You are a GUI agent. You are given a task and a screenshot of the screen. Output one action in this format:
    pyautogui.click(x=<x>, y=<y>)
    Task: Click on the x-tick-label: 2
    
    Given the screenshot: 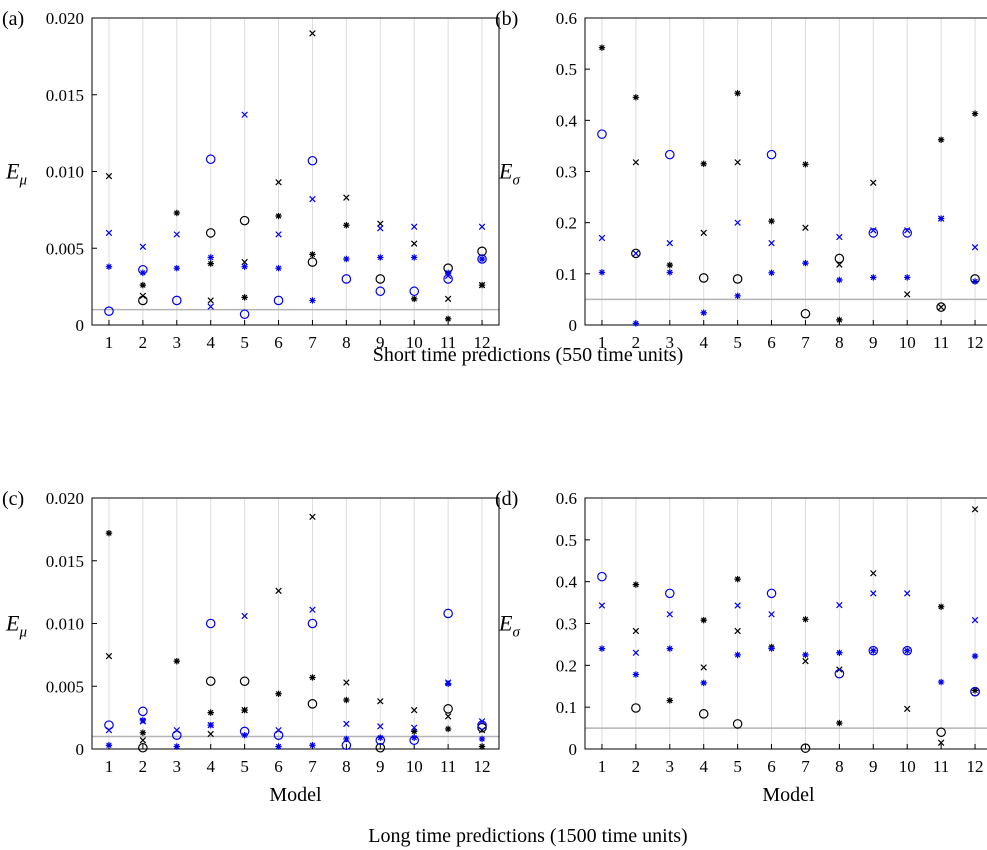 What is the action you would take?
    pyautogui.click(x=636, y=766)
    